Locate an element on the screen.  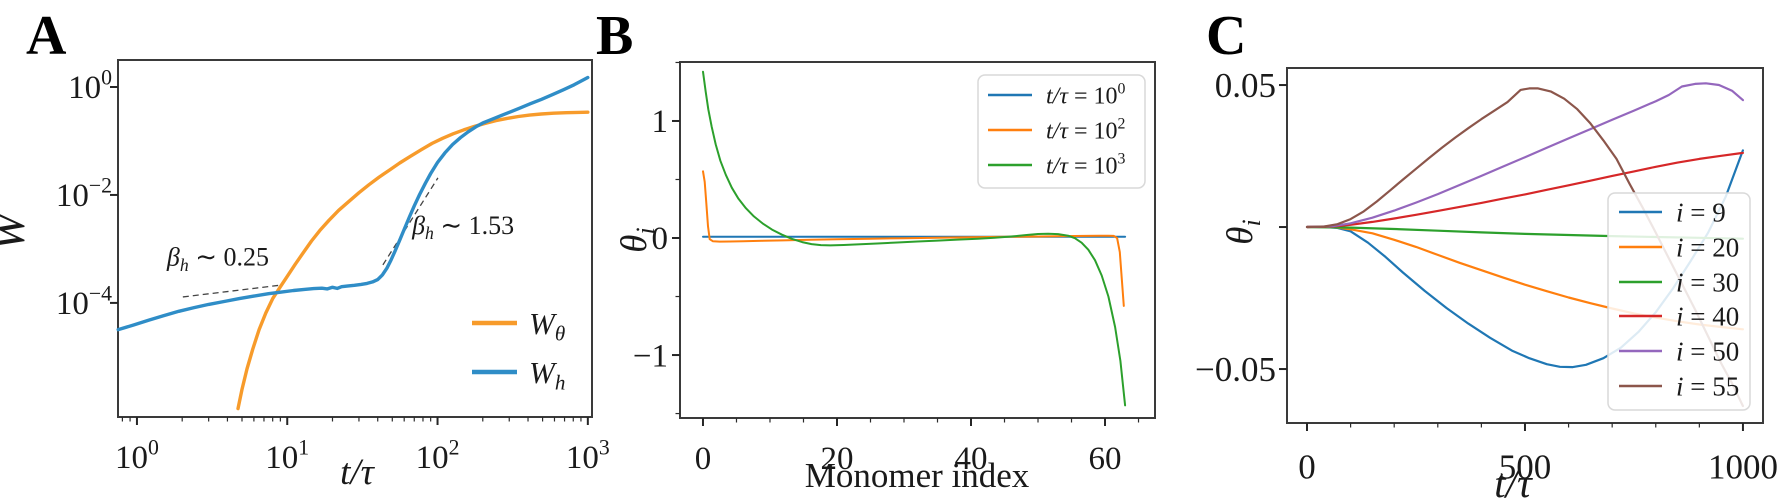
panel-A-xaxis-label: t/τ is located at coordinates (358, 472).